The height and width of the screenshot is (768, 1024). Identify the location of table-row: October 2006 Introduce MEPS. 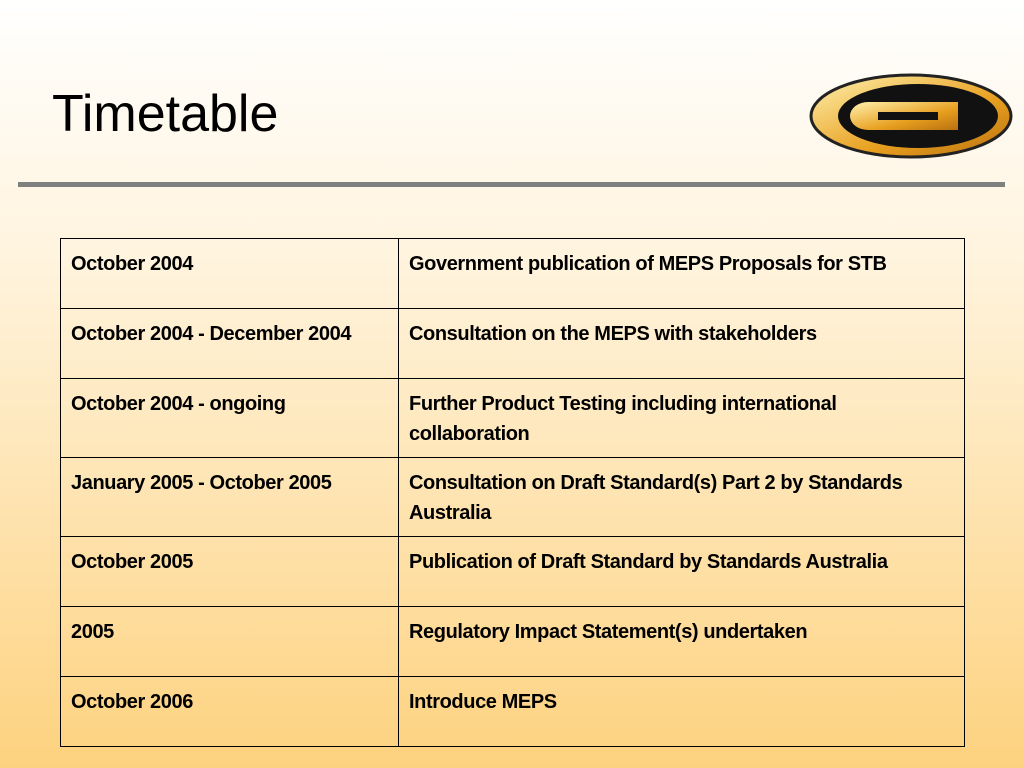
(512, 711).